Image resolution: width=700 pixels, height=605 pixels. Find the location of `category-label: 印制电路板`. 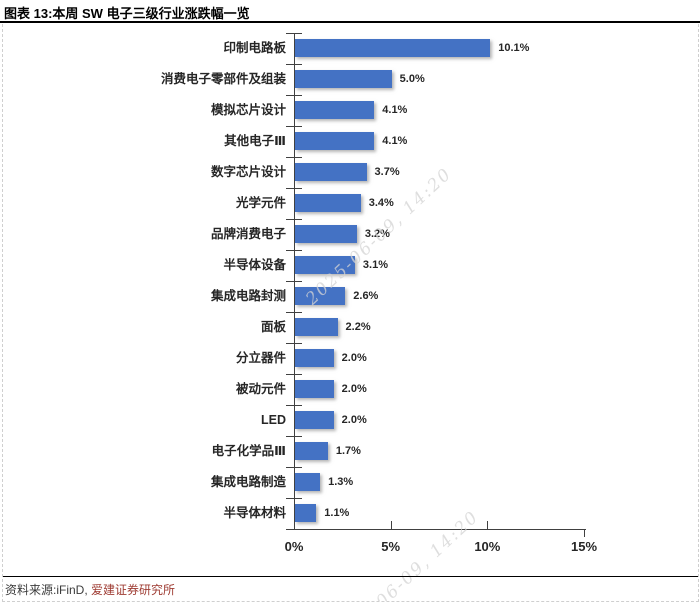

category-label: 印制电路板 is located at coordinates (254, 48).